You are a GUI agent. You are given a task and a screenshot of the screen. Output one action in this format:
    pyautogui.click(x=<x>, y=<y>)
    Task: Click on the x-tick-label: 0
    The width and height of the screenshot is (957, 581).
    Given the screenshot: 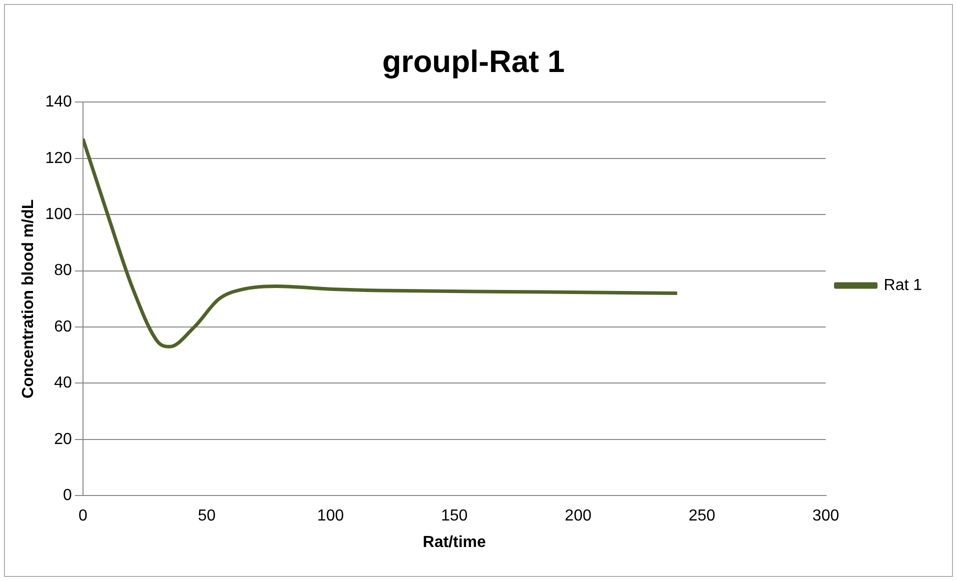 What is the action you would take?
    pyautogui.click(x=83, y=516)
    